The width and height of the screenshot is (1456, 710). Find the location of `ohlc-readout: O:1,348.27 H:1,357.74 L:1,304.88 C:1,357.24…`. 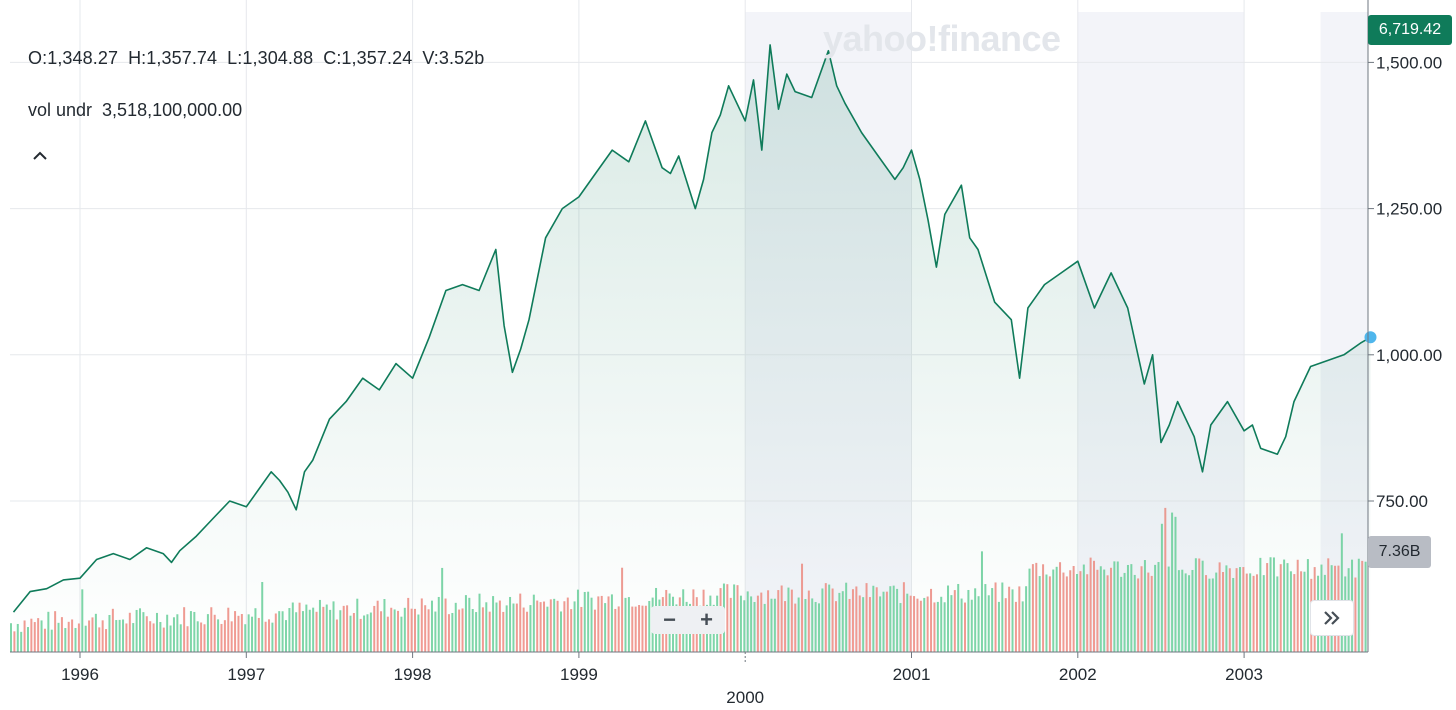

ohlc-readout: O:1,348.27 H:1,357.74 L:1,304.88 C:1,357.24… is located at coordinates (261, 58).